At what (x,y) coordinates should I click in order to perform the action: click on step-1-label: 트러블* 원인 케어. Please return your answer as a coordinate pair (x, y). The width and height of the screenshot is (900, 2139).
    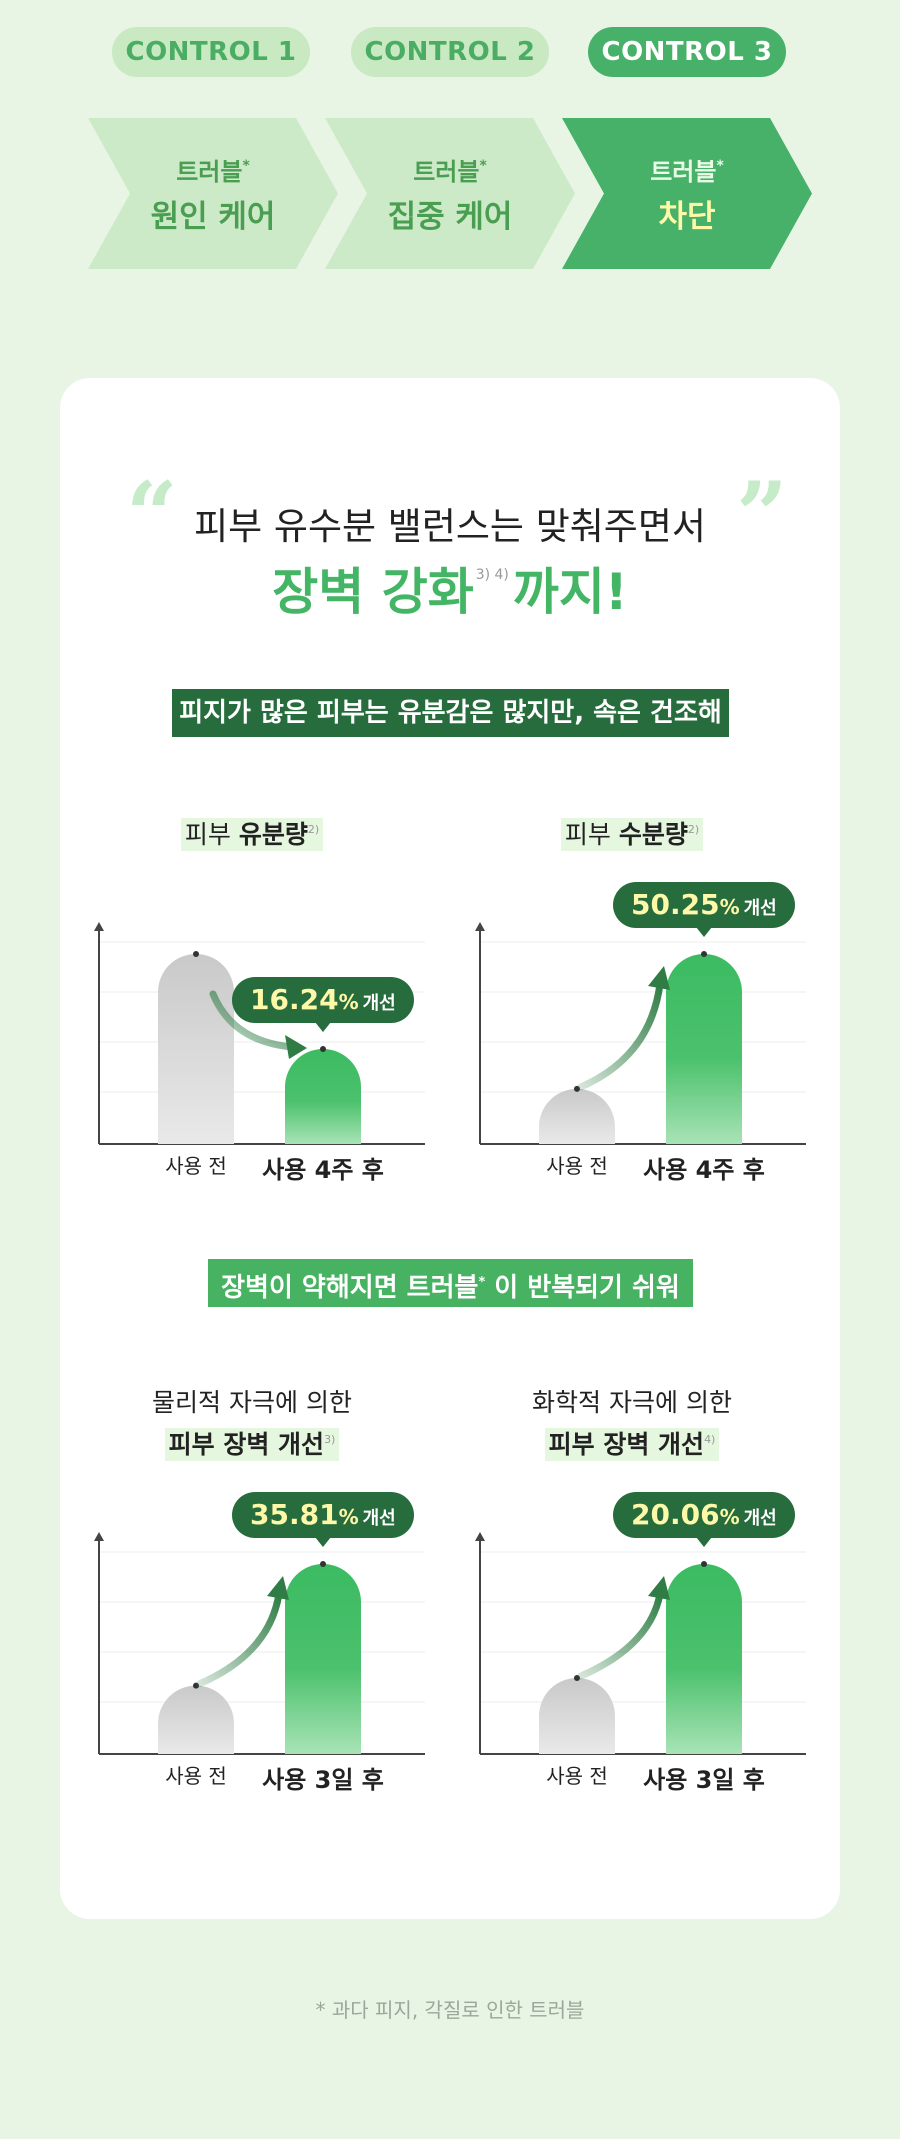
    Looking at the image, I should click on (213, 196).